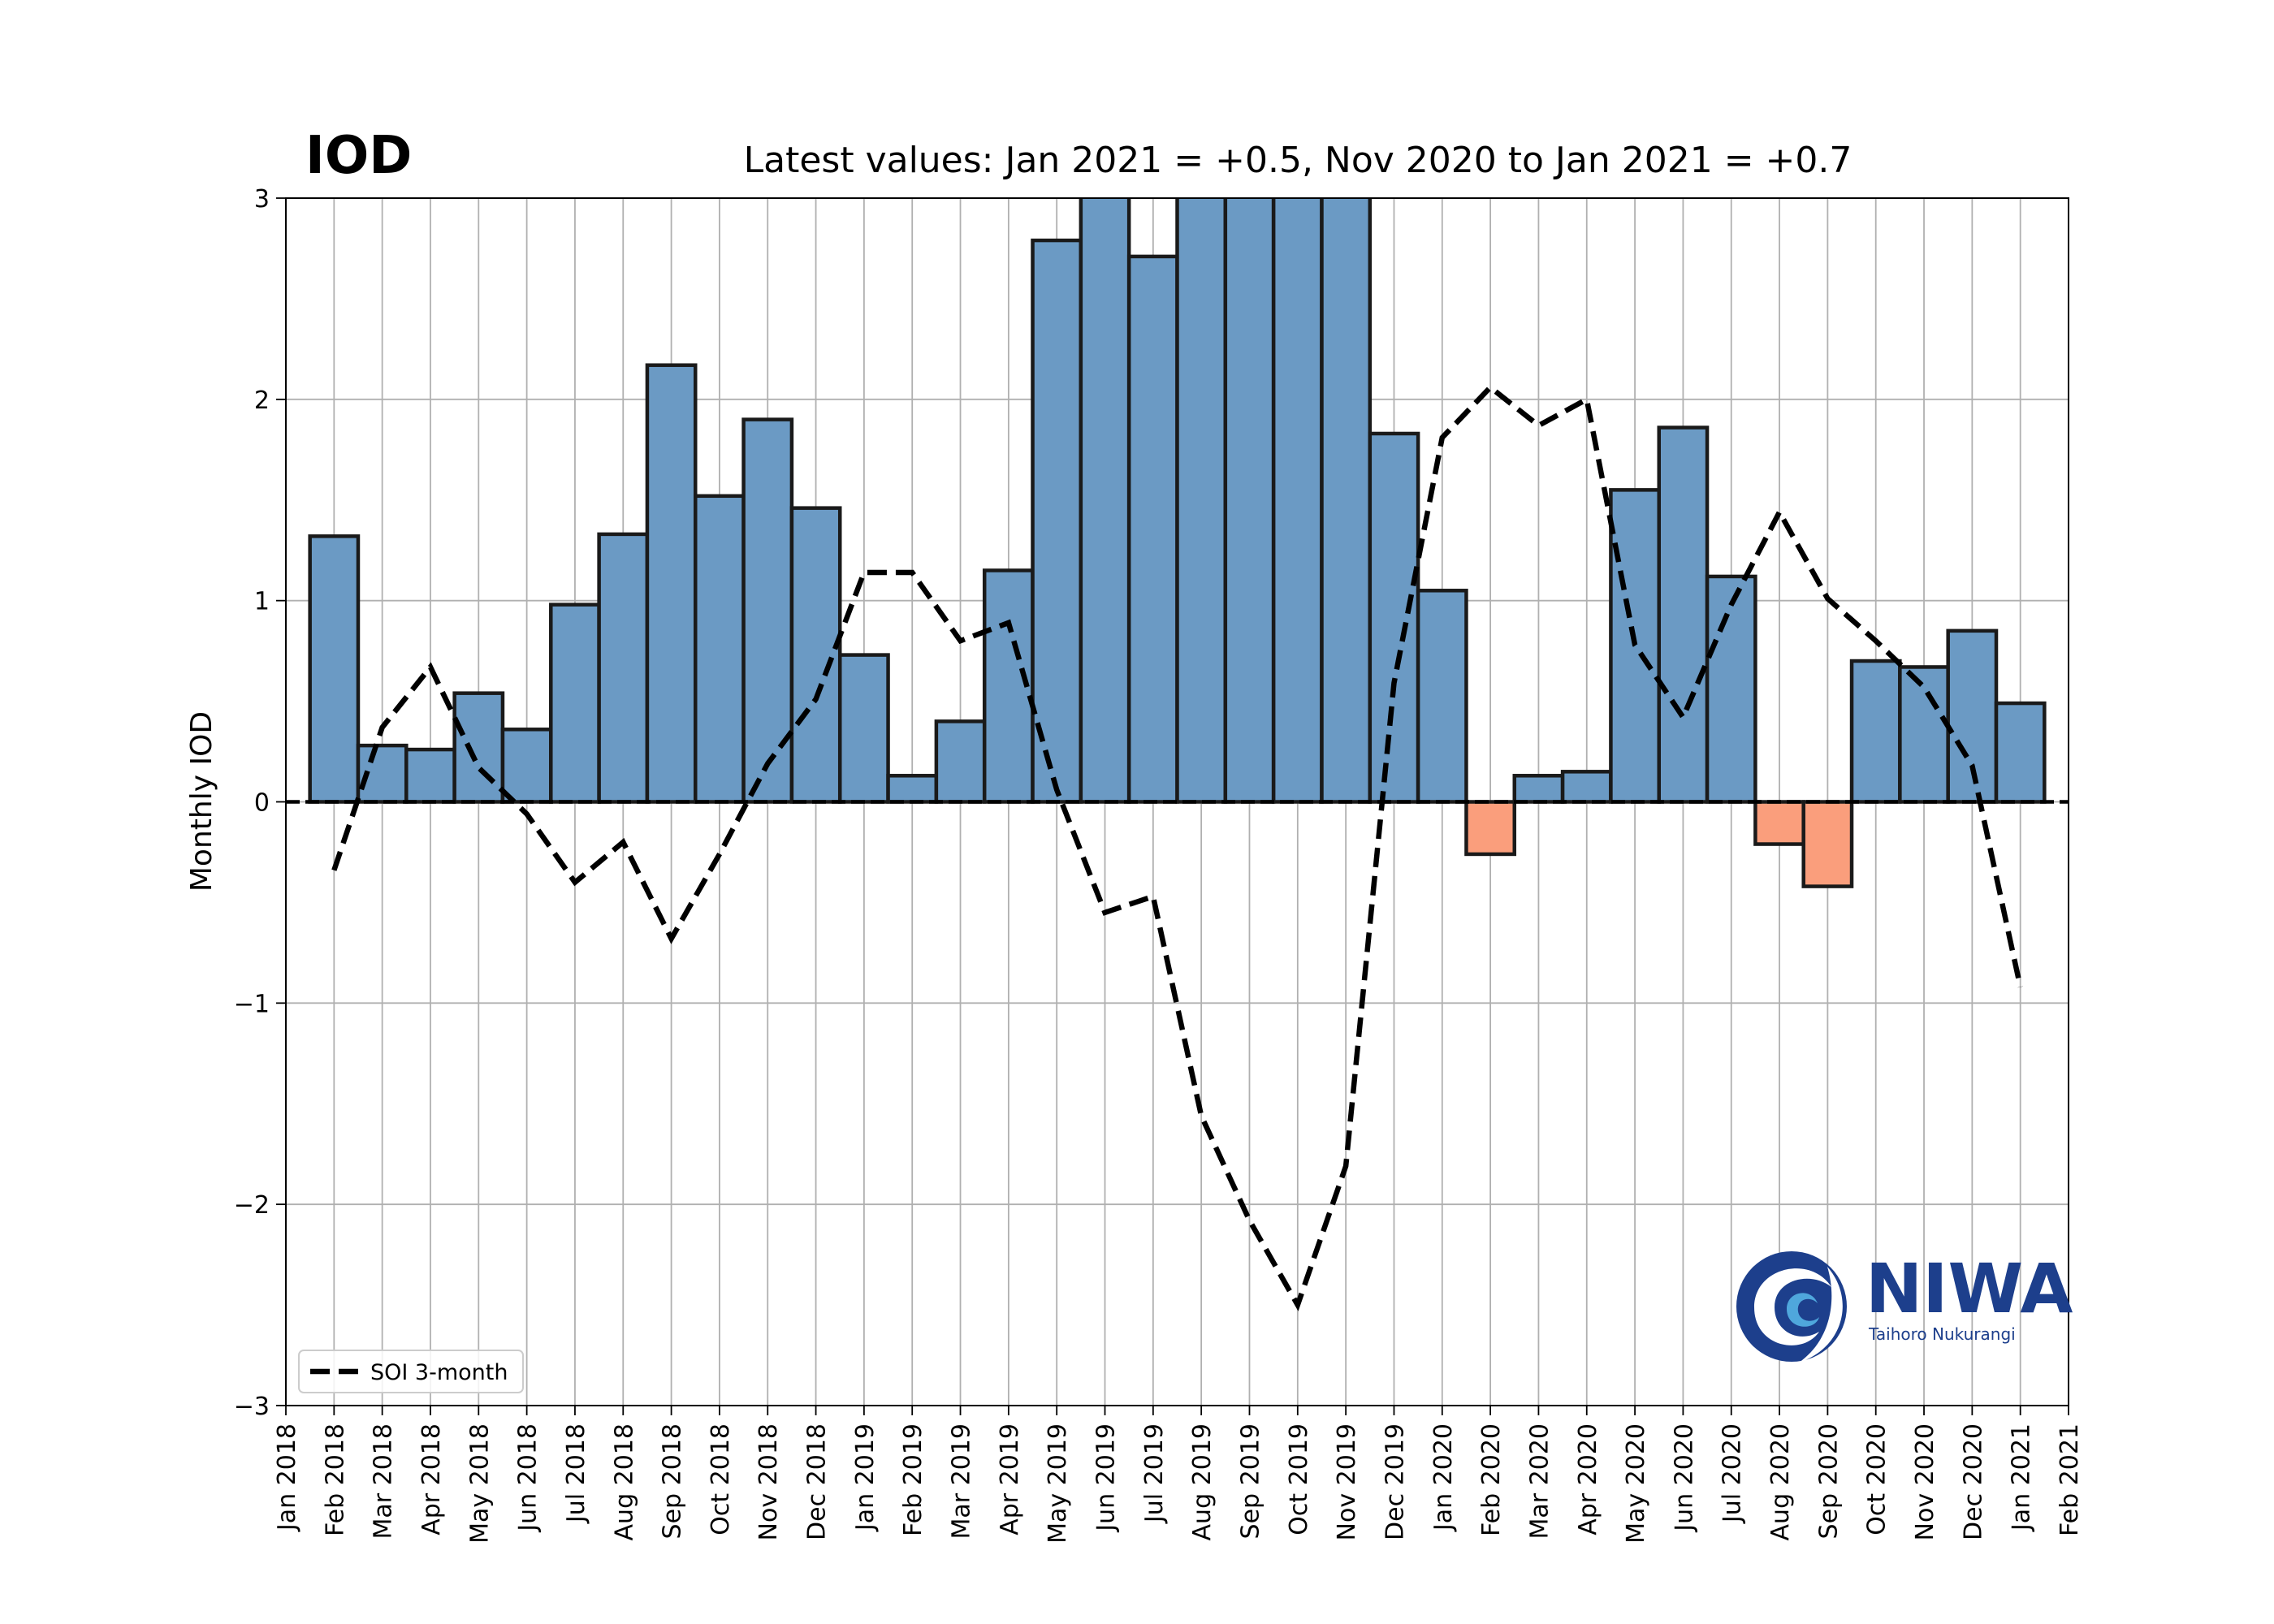 Image resolution: width=2274 pixels, height=1624 pixels. I want to click on y-tick-label: 3, so click(262, 200).